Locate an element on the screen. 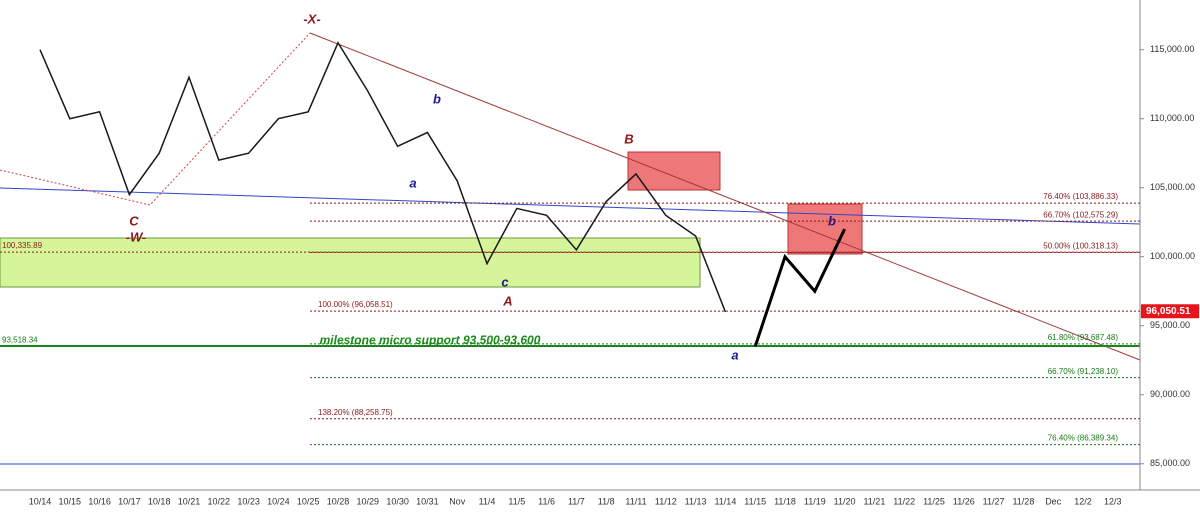 The width and height of the screenshot is (1200, 513). x-tick-label: 10/30 is located at coordinates (397, 501).